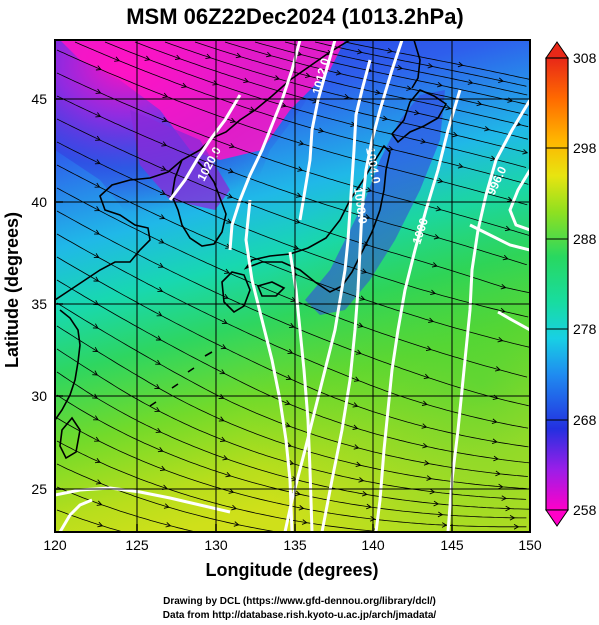 This screenshot has height=625, width=599. I want to click on coastline-ryukyu, so click(181, 379).